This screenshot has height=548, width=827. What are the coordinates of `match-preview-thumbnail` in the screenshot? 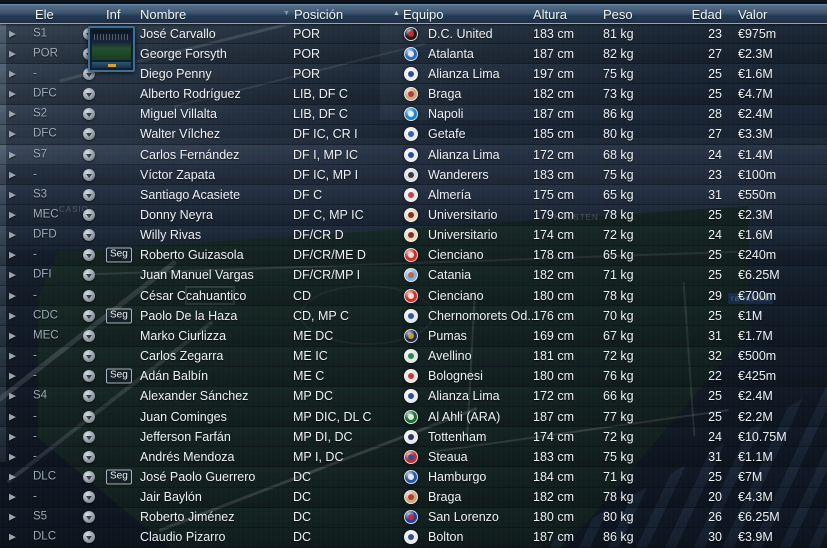 It's located at (111, 49).